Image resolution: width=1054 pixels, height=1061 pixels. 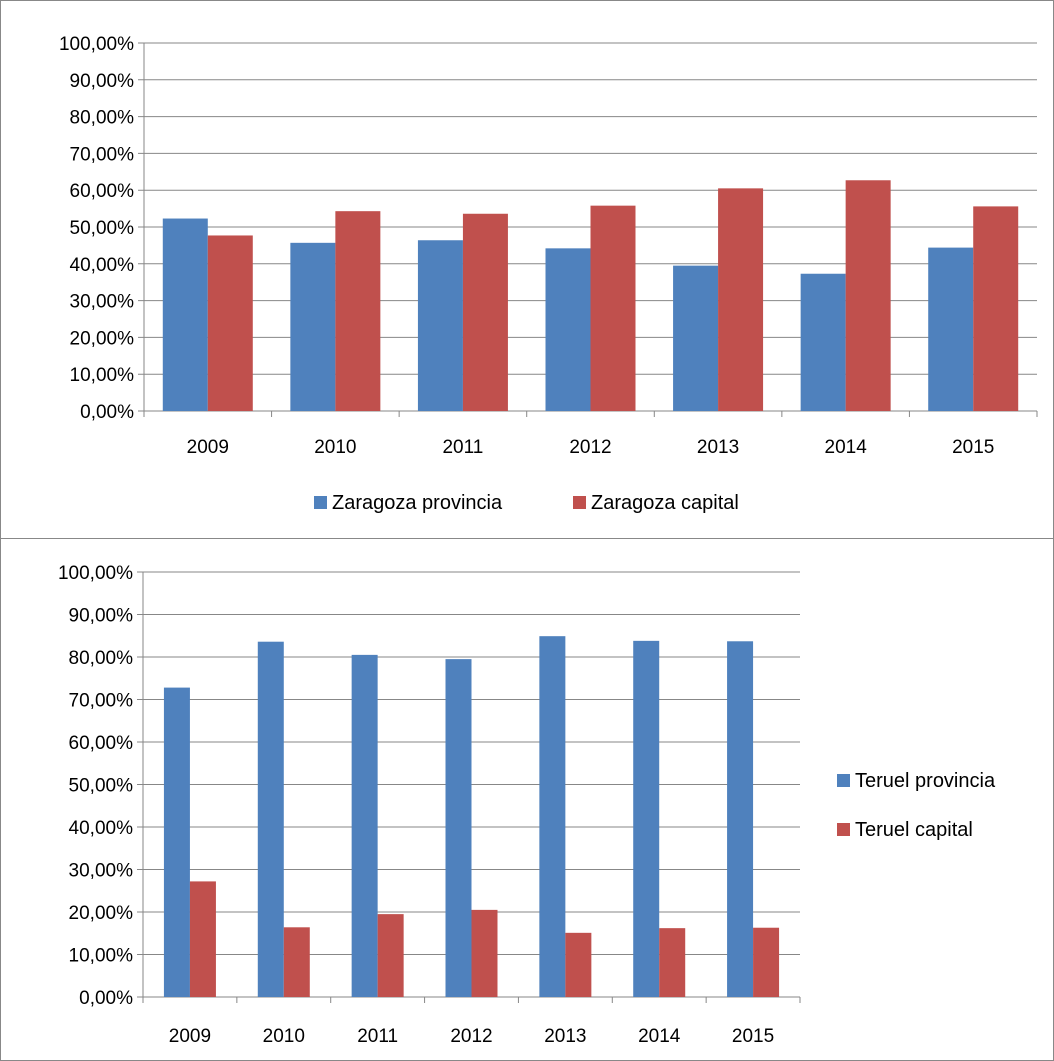 I want to click on bar-zaragoza-capital-2013, so click(x=741, y=299).